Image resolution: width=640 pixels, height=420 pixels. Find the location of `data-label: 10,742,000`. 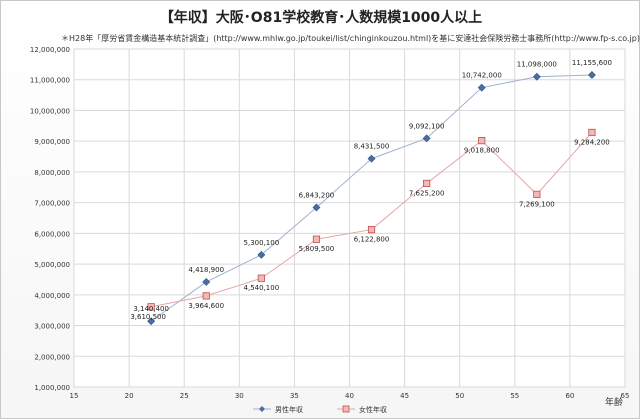

data-label: 10,742,000 is located at coordinates (482, 76).